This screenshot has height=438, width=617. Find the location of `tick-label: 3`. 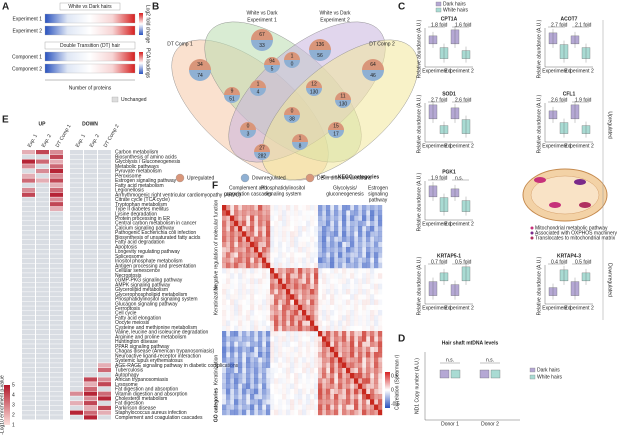

tick-label: 3 is located at coordinates (13, 405).